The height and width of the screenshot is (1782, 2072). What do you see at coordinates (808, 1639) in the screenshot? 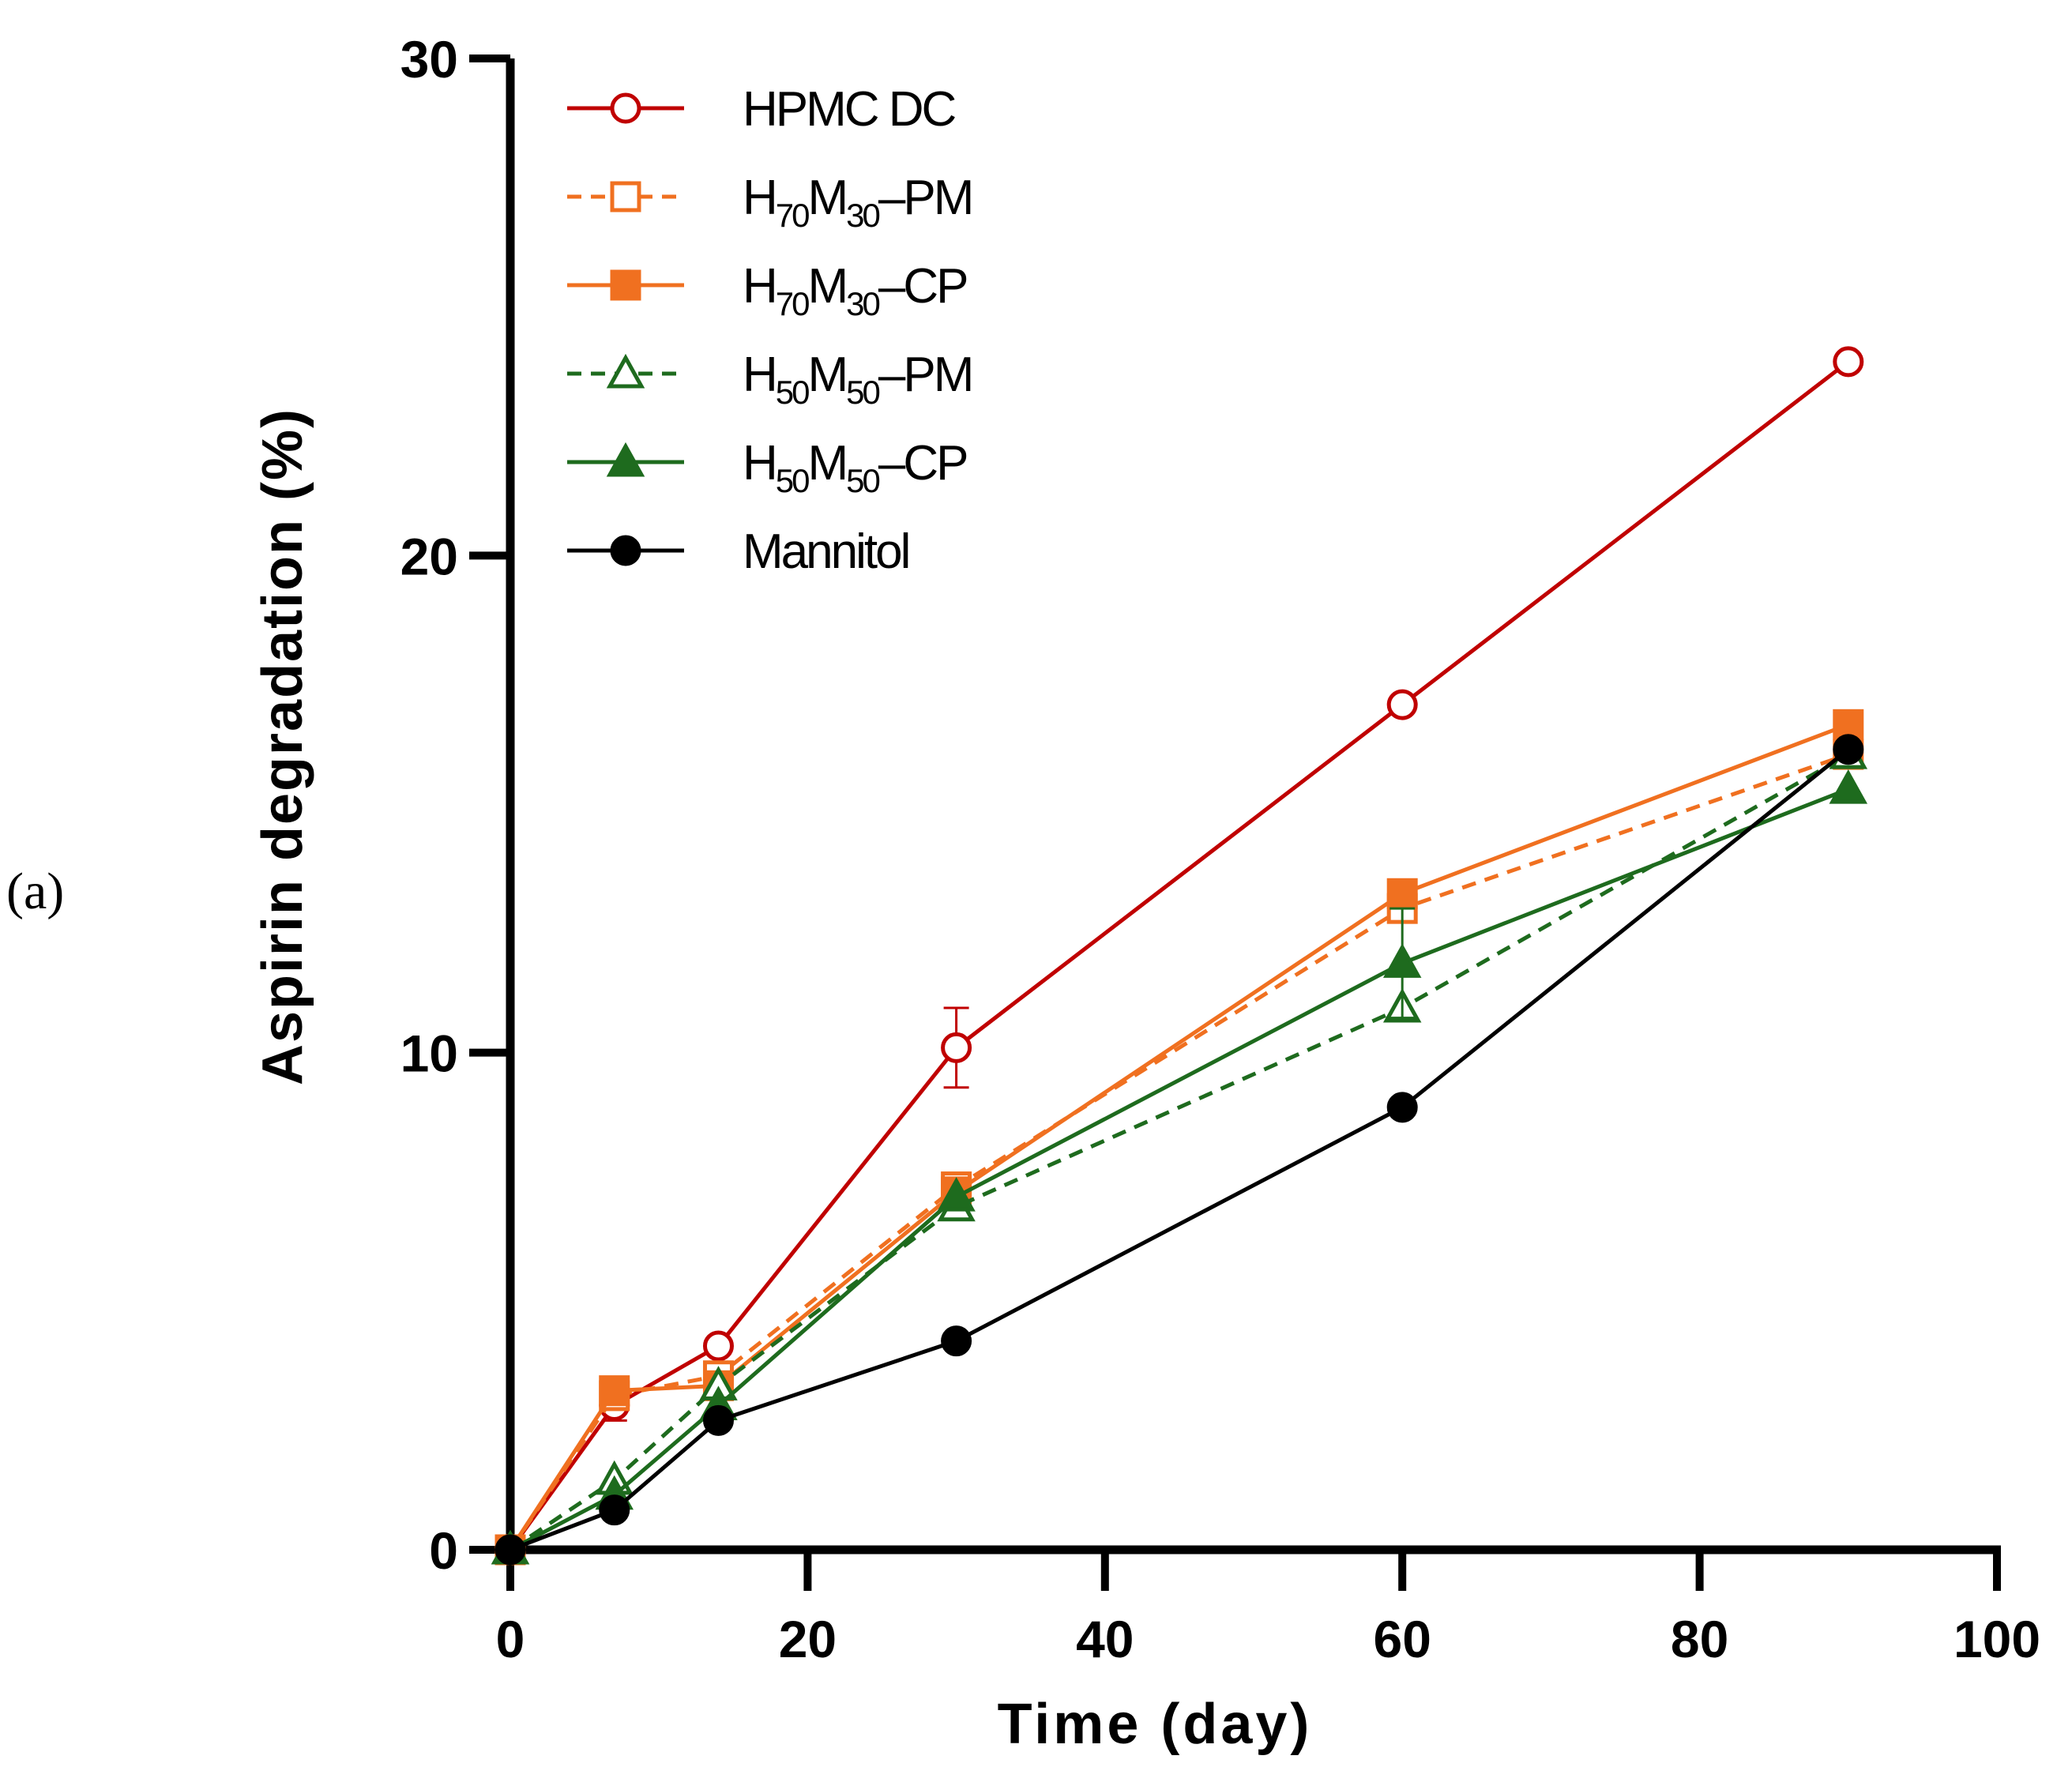
I see `x-tick-label: 20` at bounding box center [808, 1639].